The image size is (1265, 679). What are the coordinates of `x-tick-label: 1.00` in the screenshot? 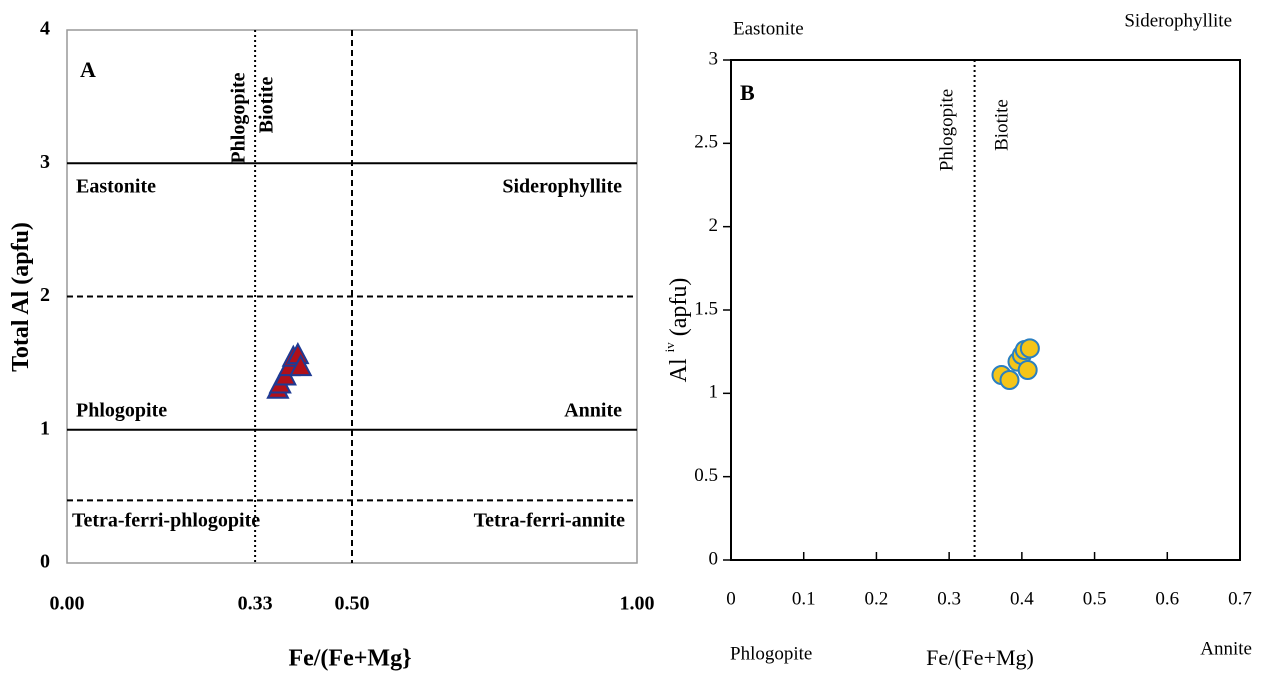 It's located at (637, 604).